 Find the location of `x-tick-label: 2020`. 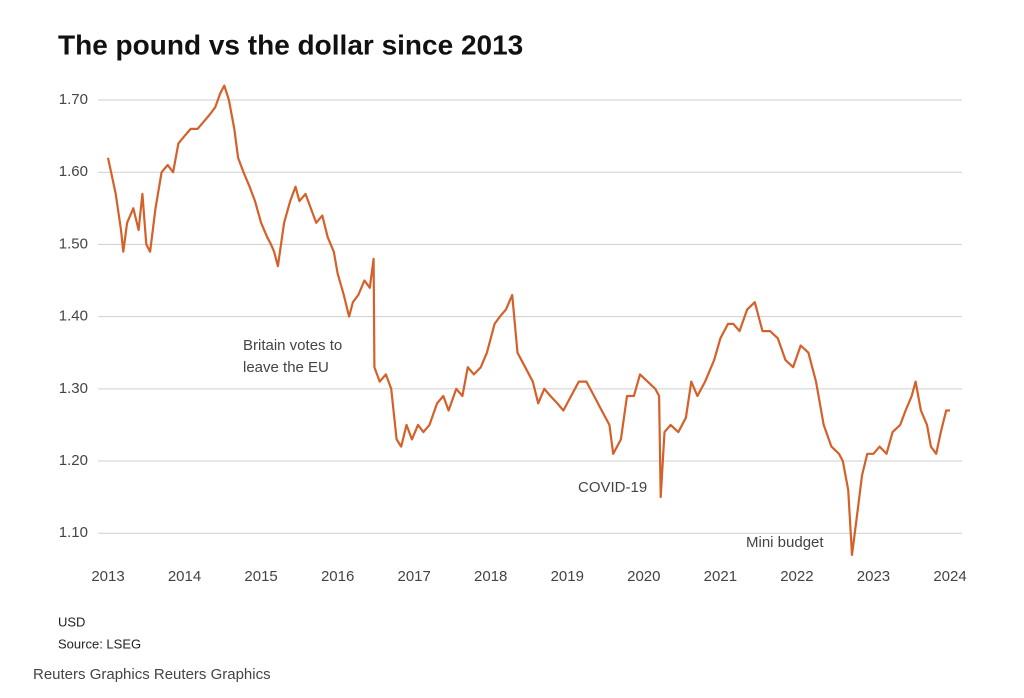

x-tick-label: 2020 is located at coordinates (643, 576).